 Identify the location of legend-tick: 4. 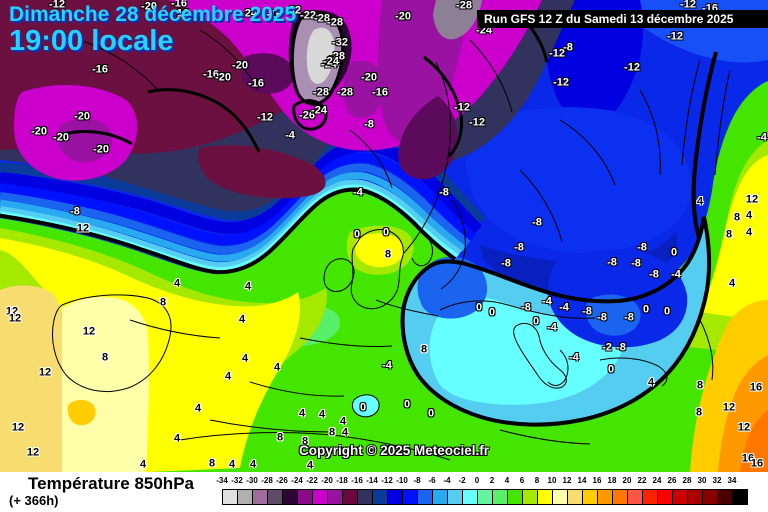
(507, 480).